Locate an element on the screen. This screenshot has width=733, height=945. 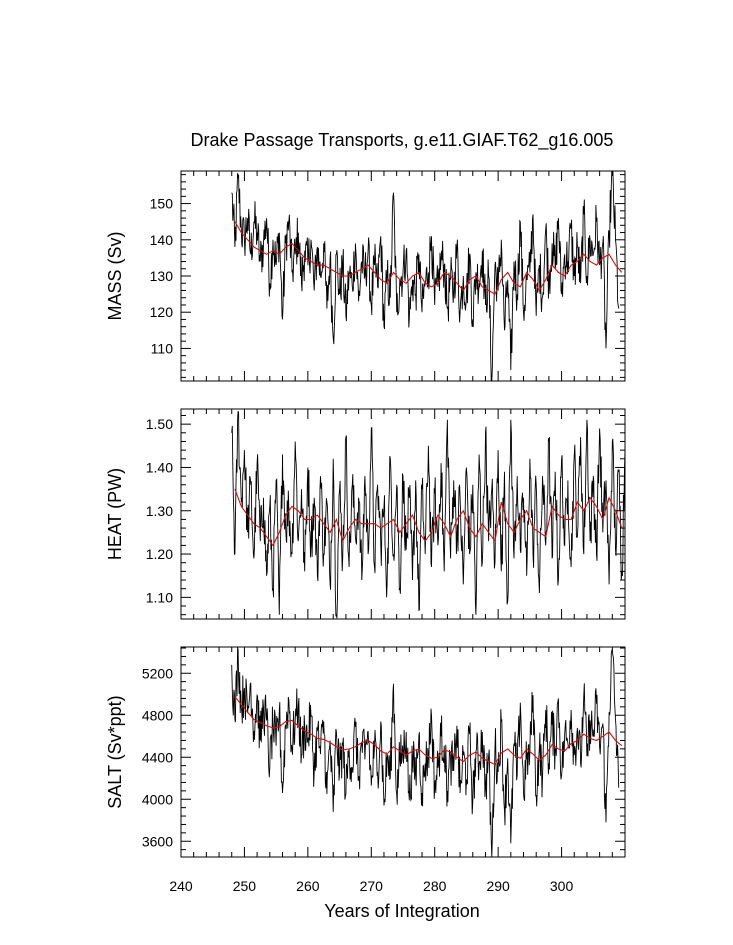
y-axis-label: MASS (Sv) is located at coordinates (115, 275).